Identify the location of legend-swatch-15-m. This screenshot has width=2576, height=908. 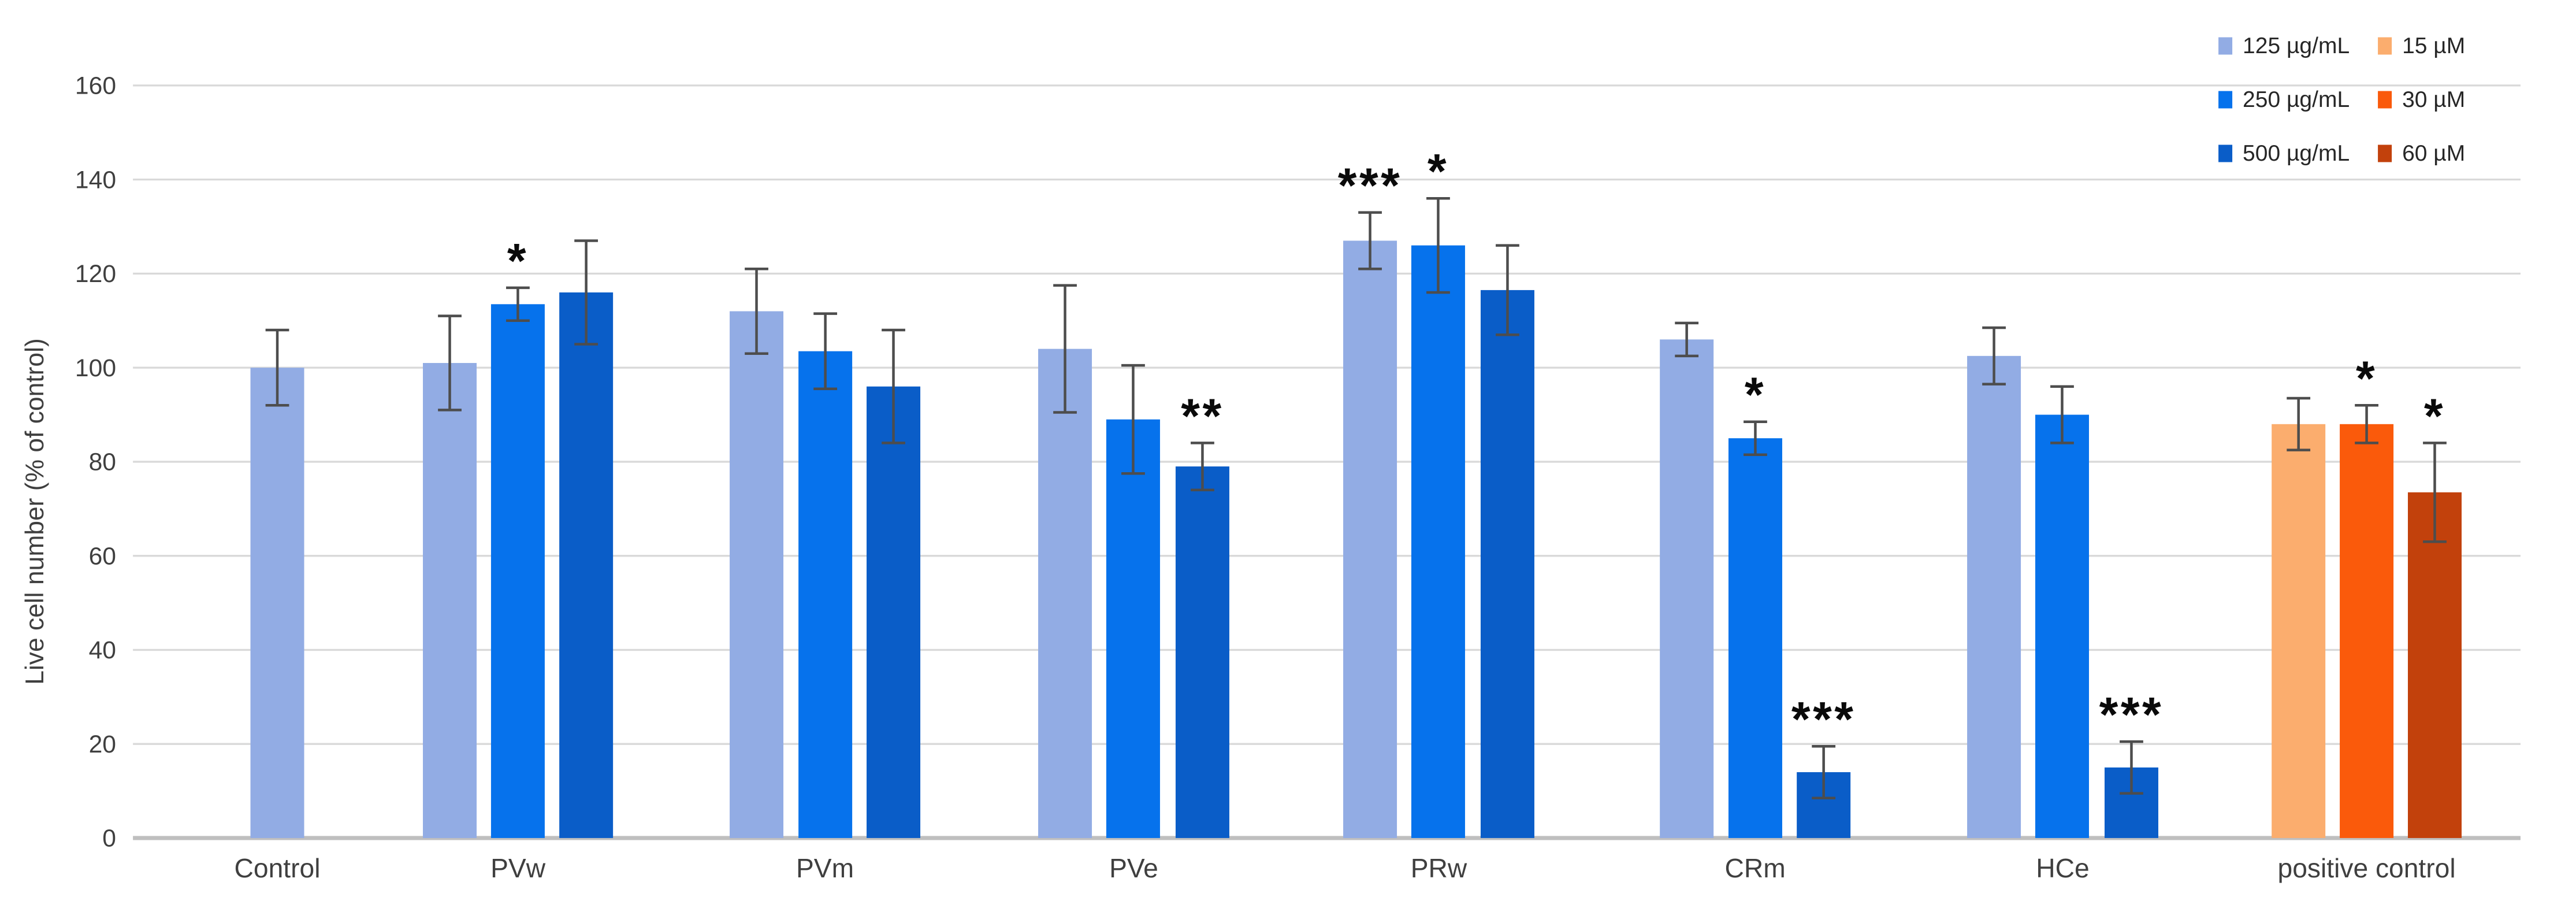
(2385, 46).